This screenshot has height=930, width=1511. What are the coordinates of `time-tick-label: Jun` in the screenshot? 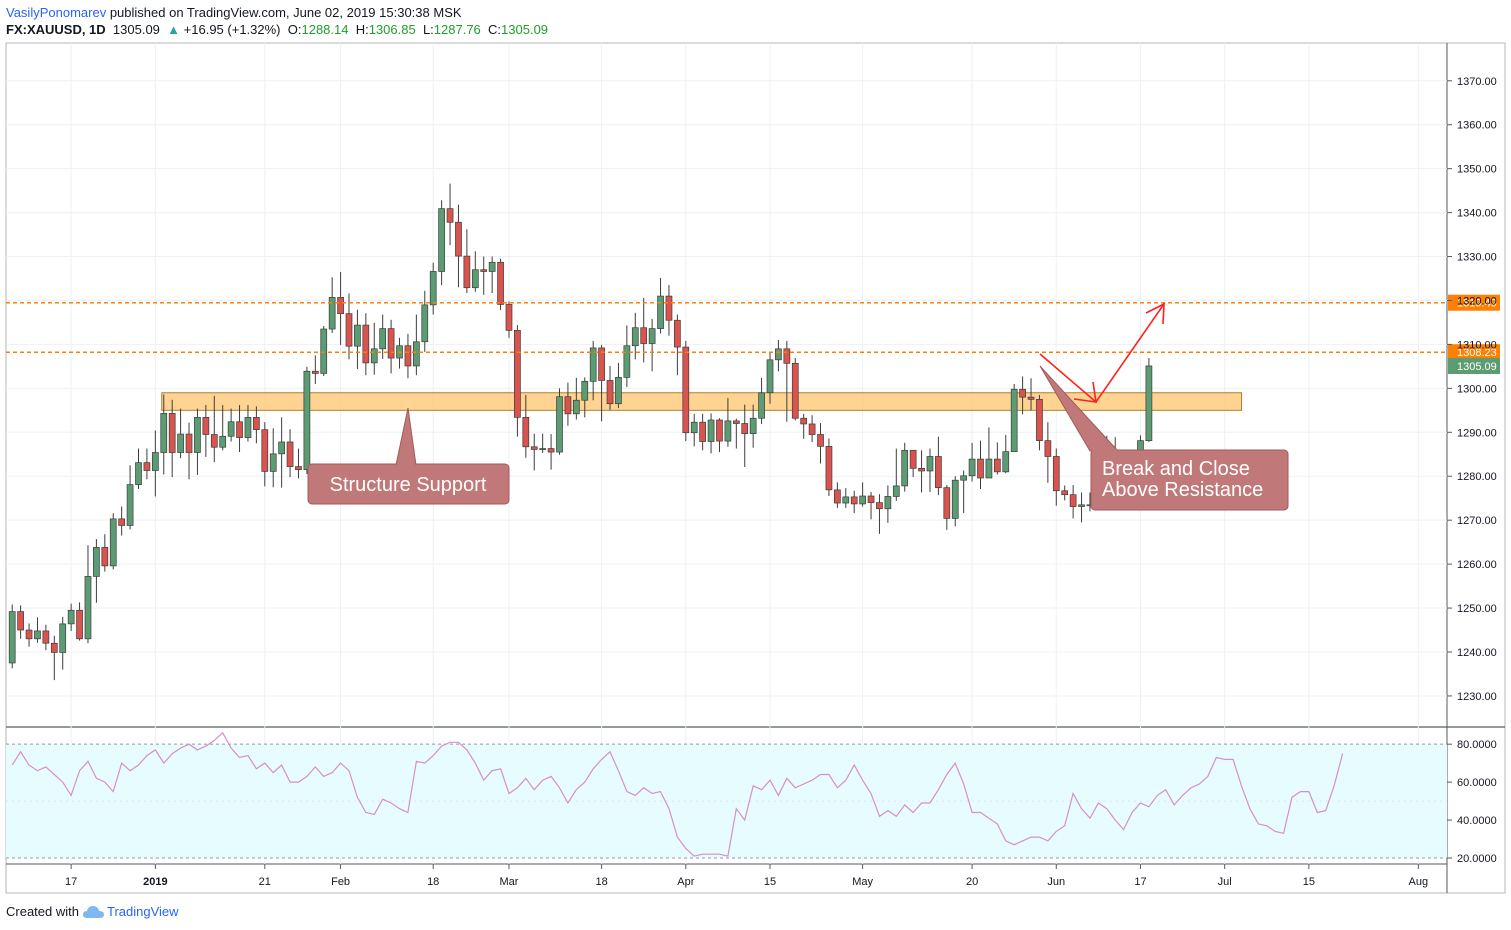 It's located at (1056, 882).